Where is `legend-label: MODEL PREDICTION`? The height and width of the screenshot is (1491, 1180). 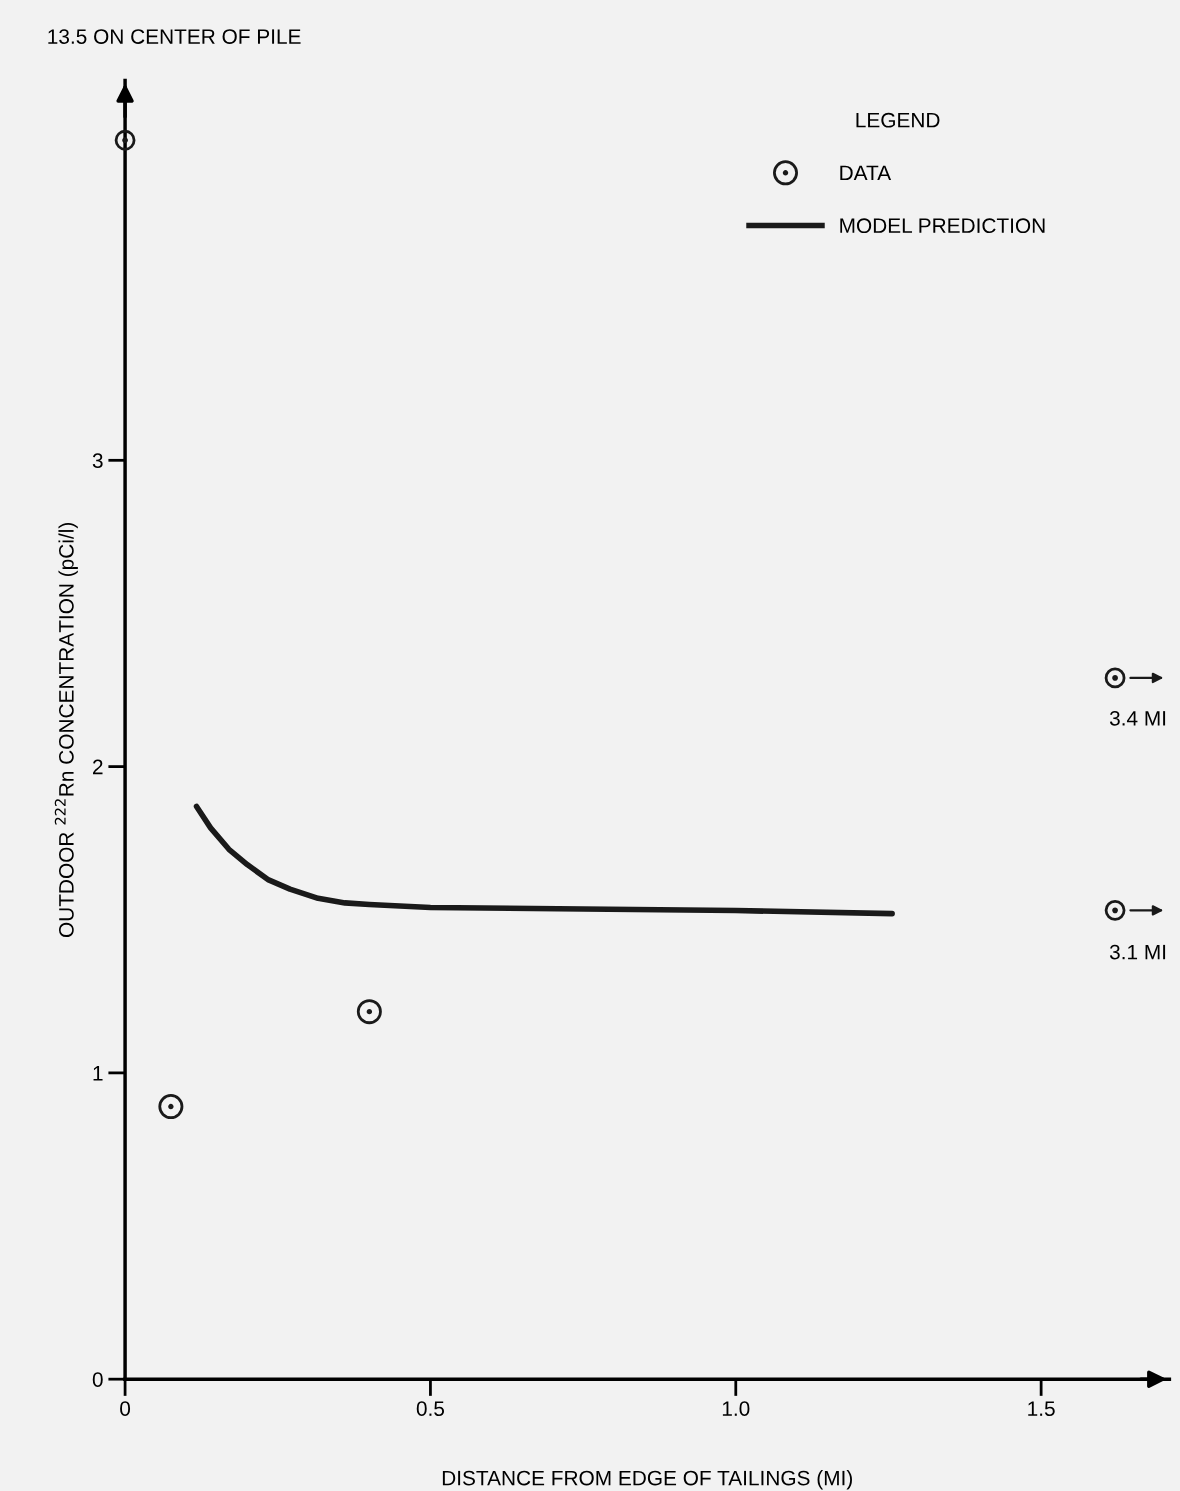 legend-label: MODEL PREDICTION is located at coordinates (942, 226).